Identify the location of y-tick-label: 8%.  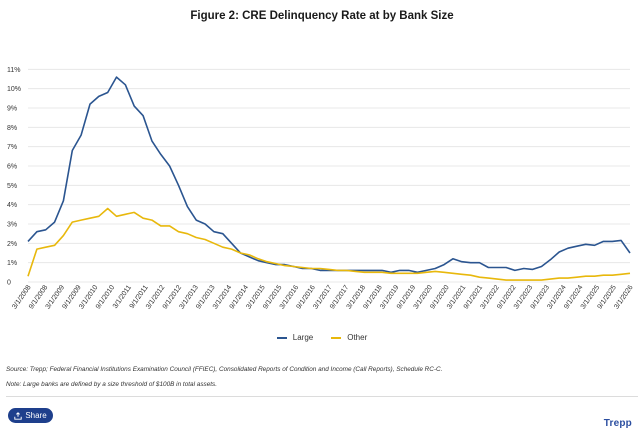
(12, 128).